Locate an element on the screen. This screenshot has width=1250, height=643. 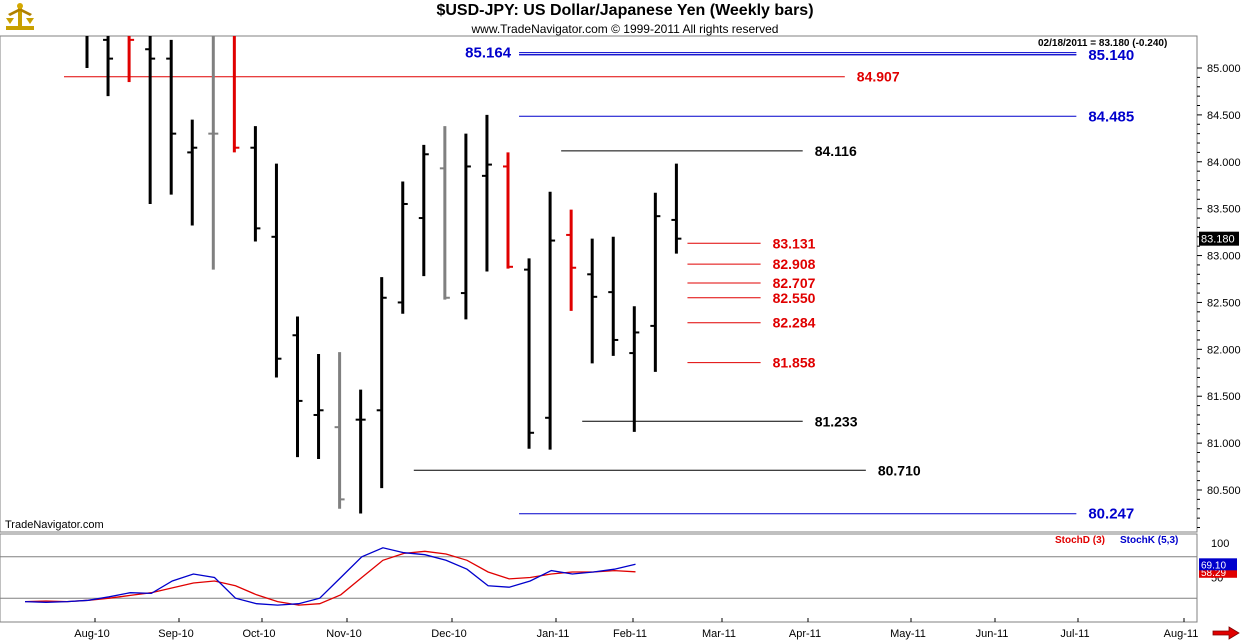
x-tick-label: Oct-10 is located at coordinates (258, 634).